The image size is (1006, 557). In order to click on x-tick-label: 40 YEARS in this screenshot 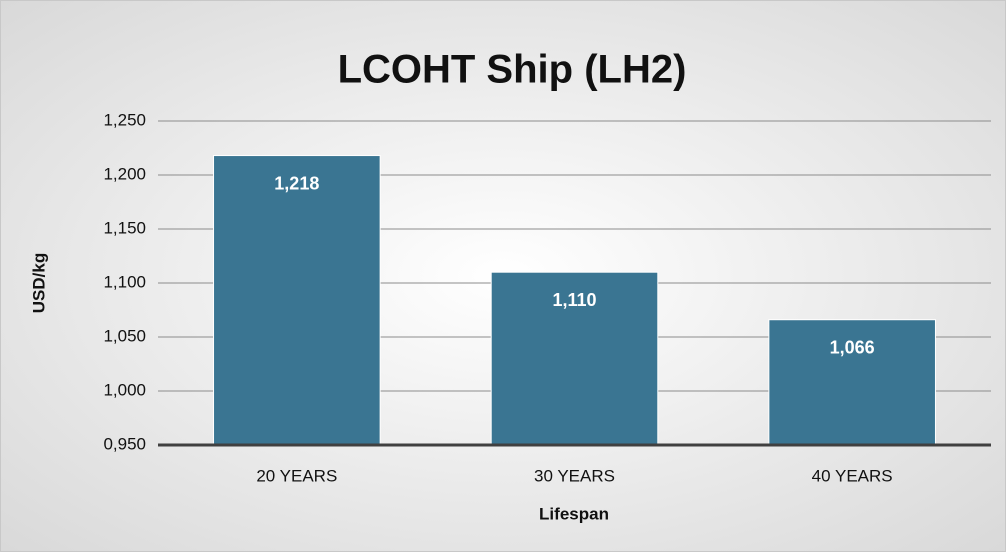, I will do `click(852, 475)`.